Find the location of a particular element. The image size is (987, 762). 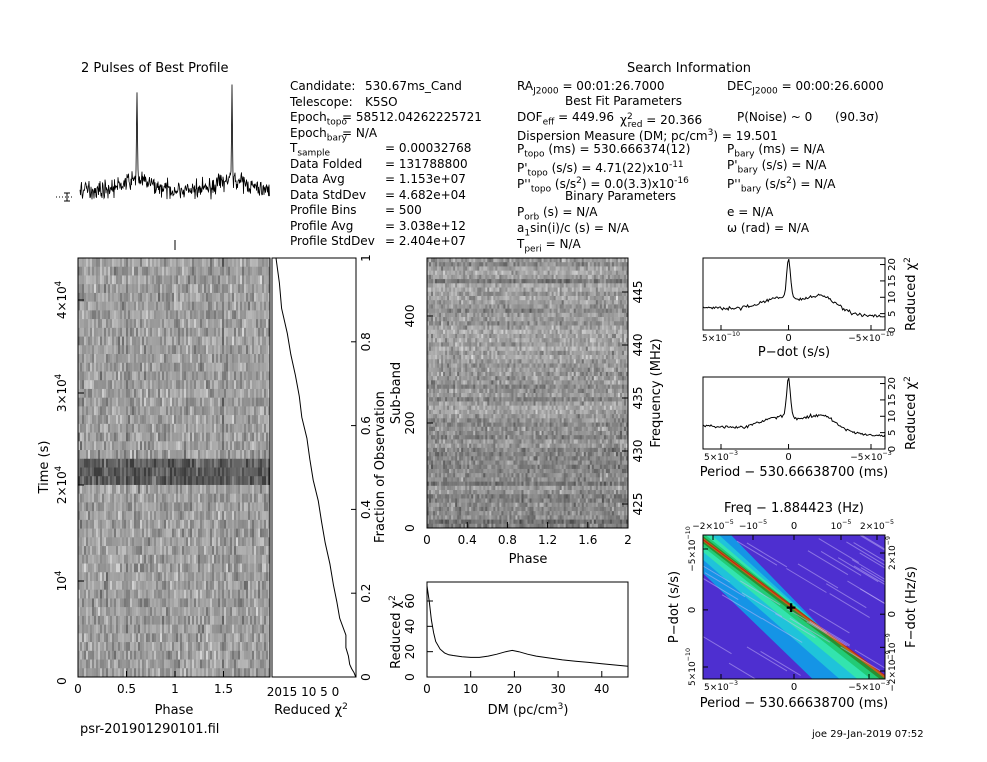

y-tick-label: 104 is located at coordinates (61, 581).